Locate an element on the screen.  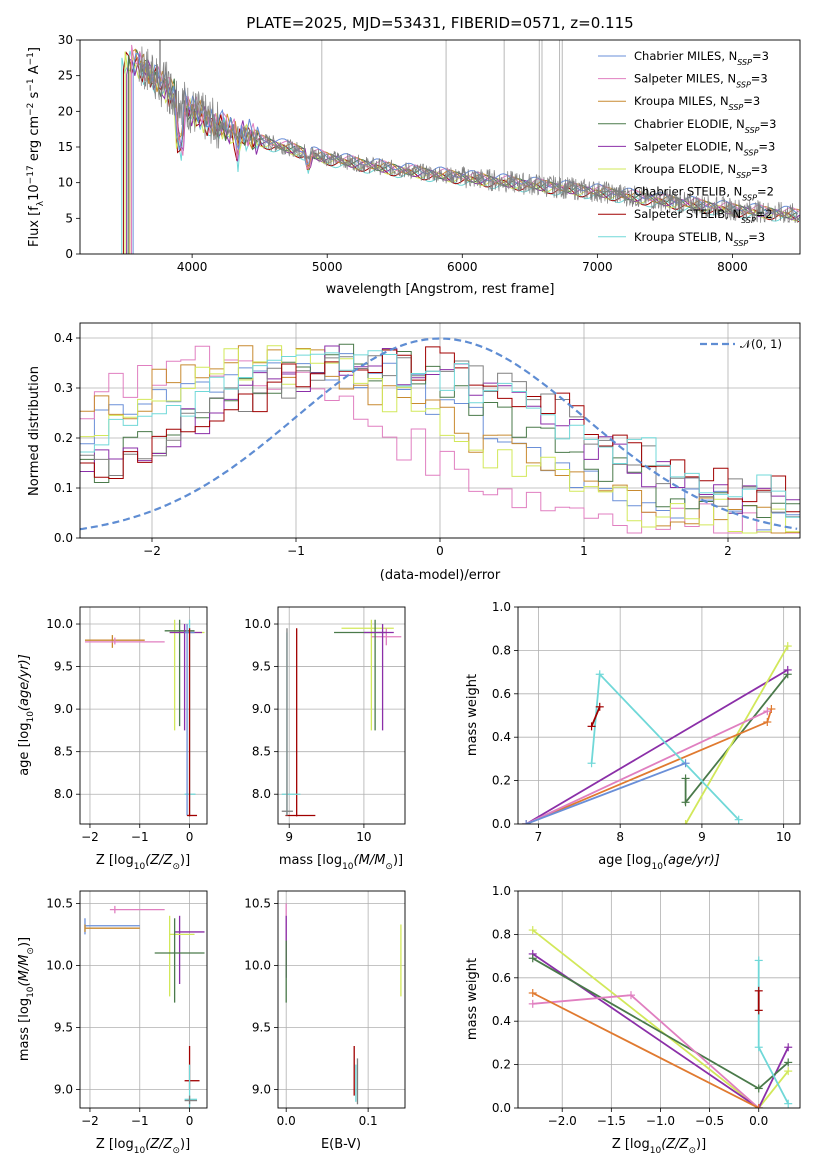
legend-entry: Chabrier MILES, NSSP=3 is located at coordinates (701, 58).